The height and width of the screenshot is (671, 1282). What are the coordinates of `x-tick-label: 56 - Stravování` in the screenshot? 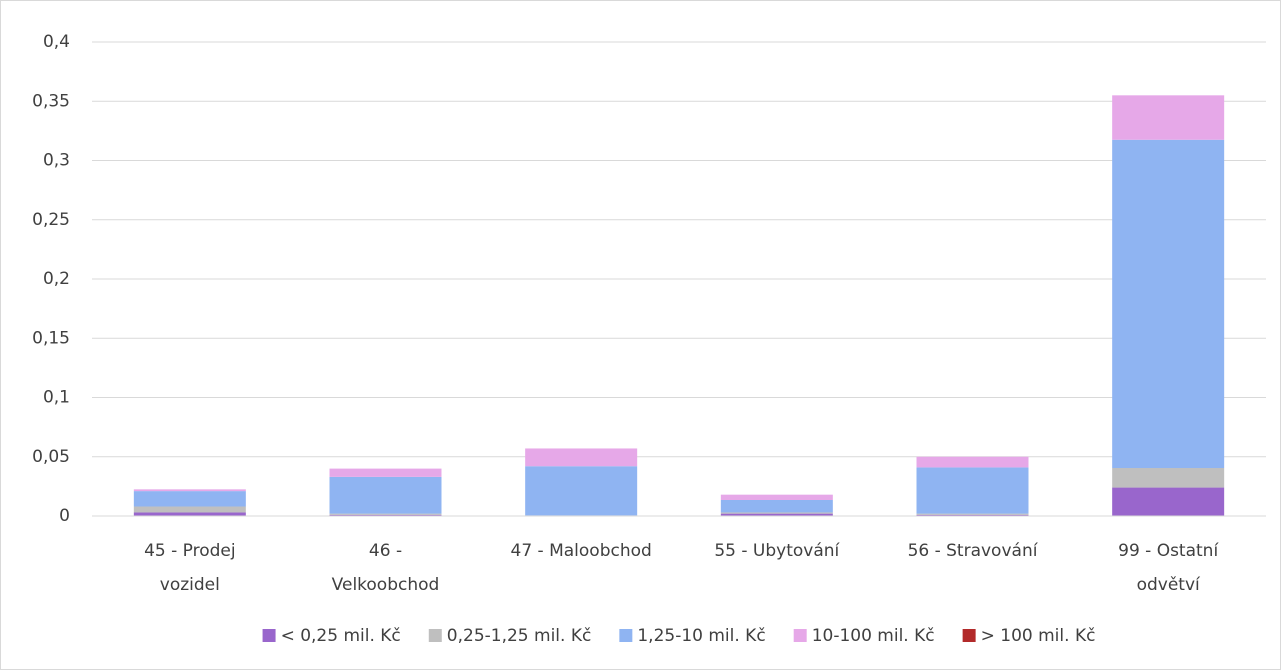 It's located at (973, 551).